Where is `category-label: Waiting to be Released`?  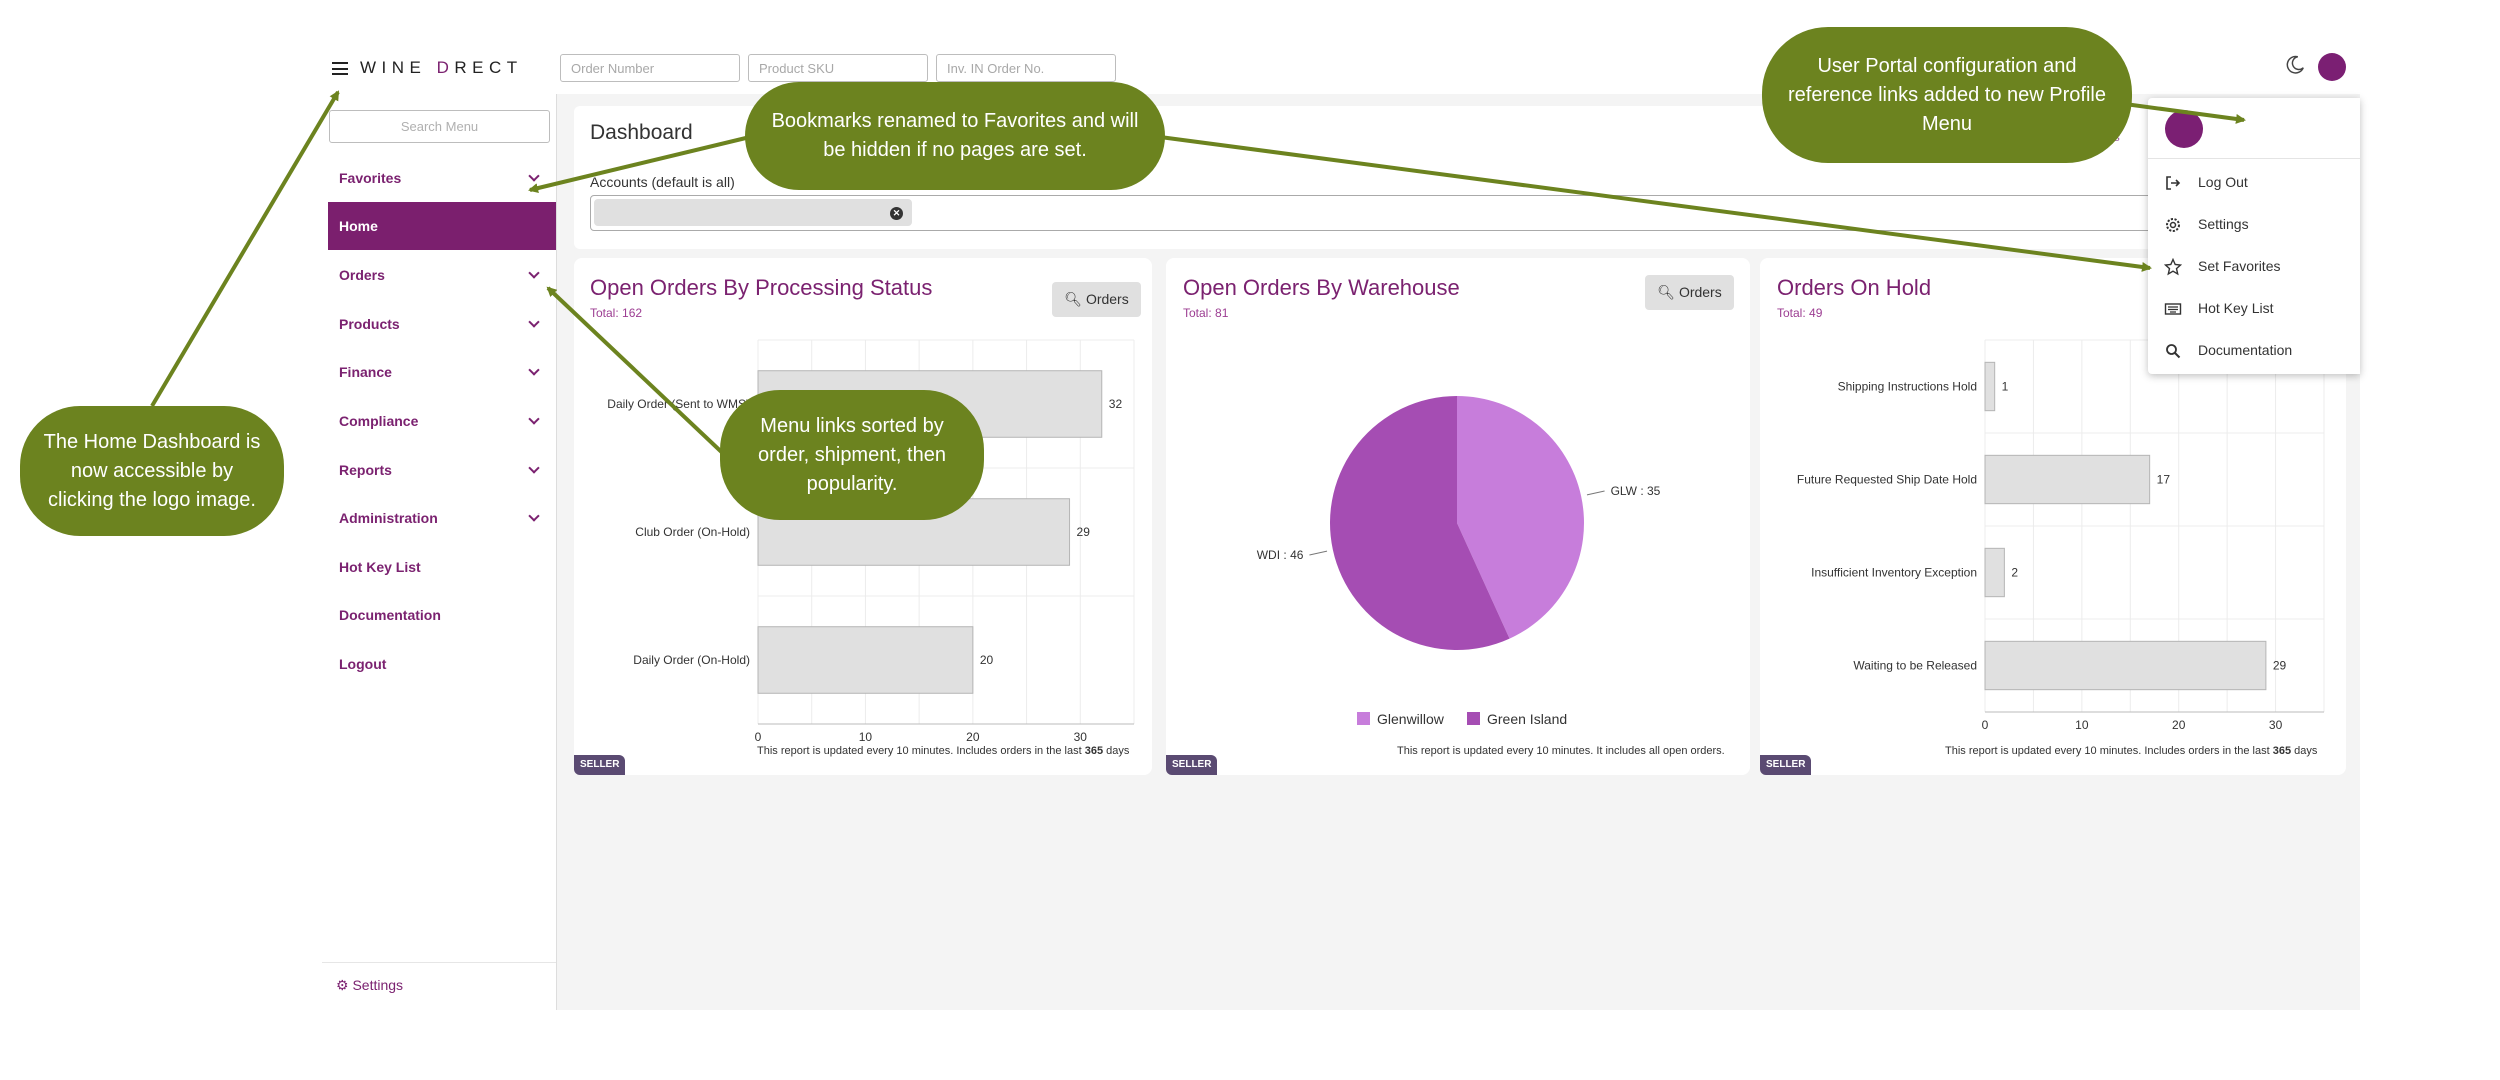
category-label: Waiting to be Released is located at coordinates (1915, 666).